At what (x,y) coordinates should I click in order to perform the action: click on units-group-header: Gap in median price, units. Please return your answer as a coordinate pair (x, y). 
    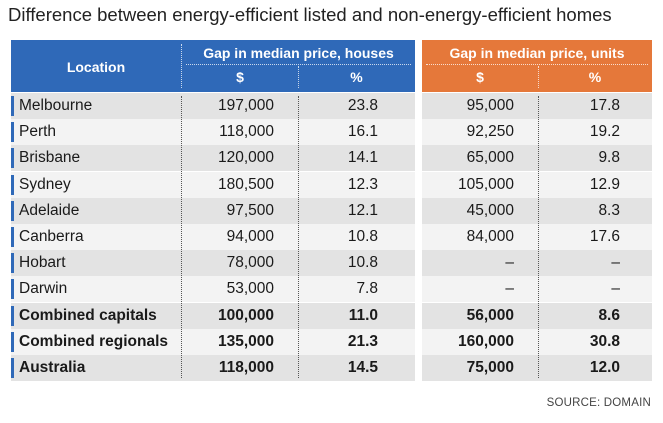
    Looking at the image, I should click on (537, 53).